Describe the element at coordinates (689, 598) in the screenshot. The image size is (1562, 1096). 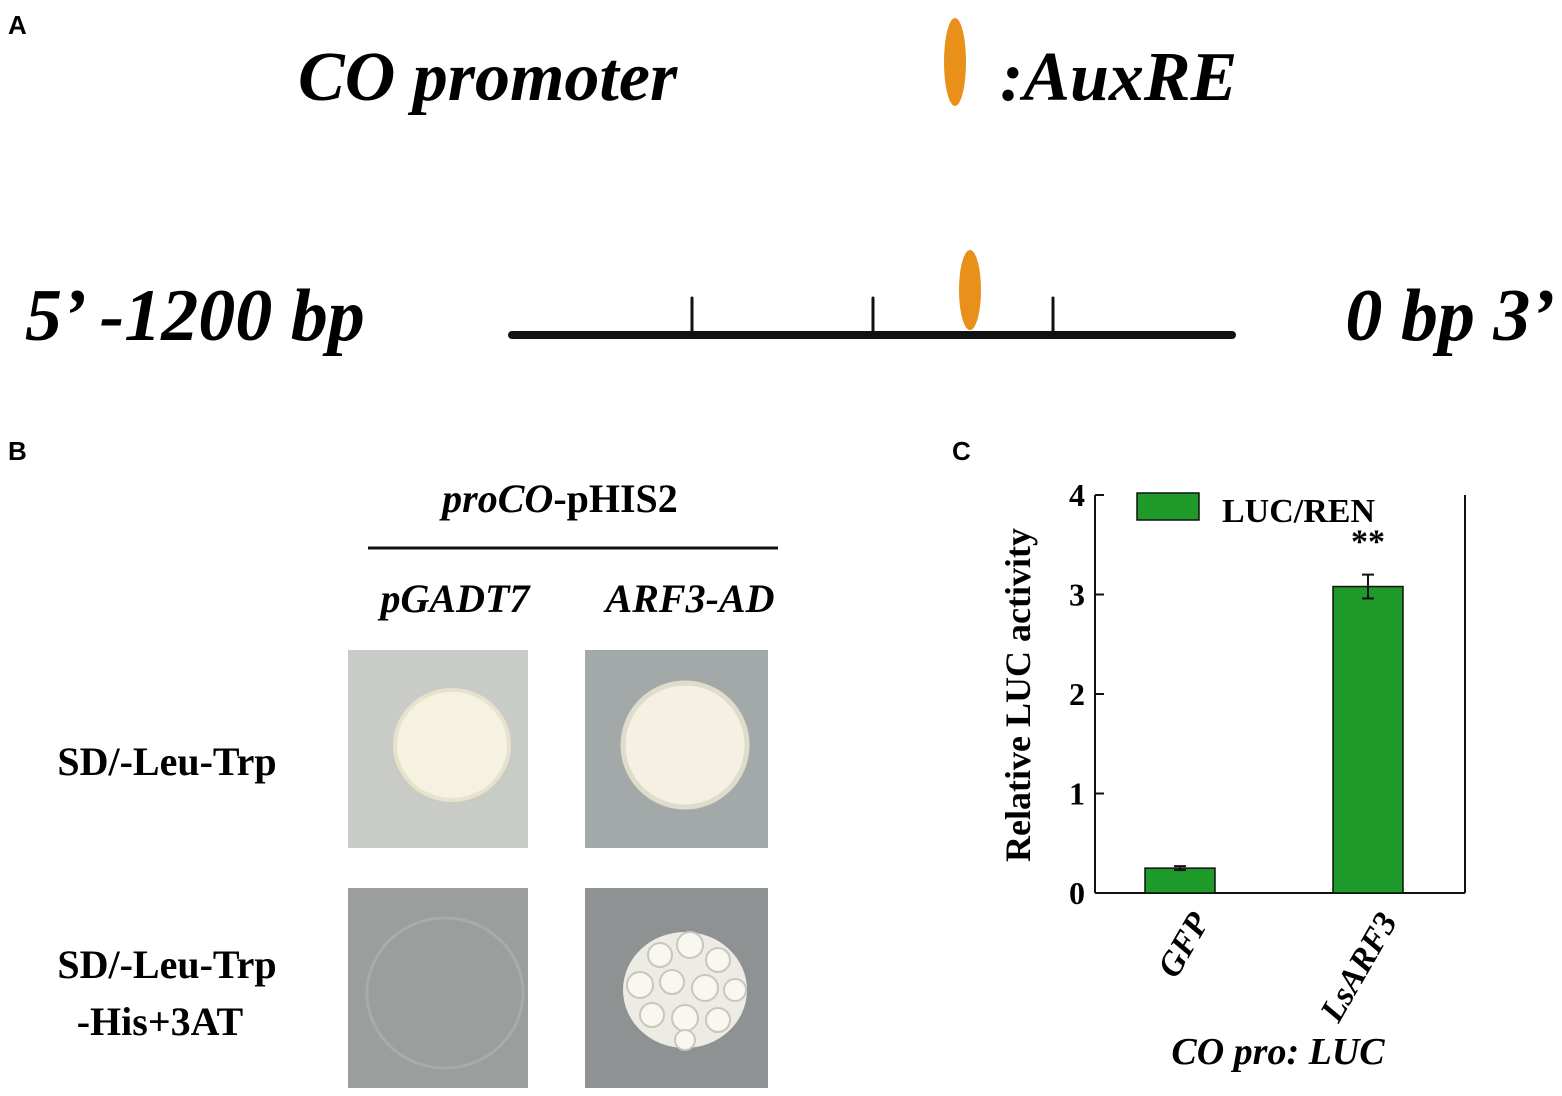
I see `column-label: ARF3-AD` at that location.